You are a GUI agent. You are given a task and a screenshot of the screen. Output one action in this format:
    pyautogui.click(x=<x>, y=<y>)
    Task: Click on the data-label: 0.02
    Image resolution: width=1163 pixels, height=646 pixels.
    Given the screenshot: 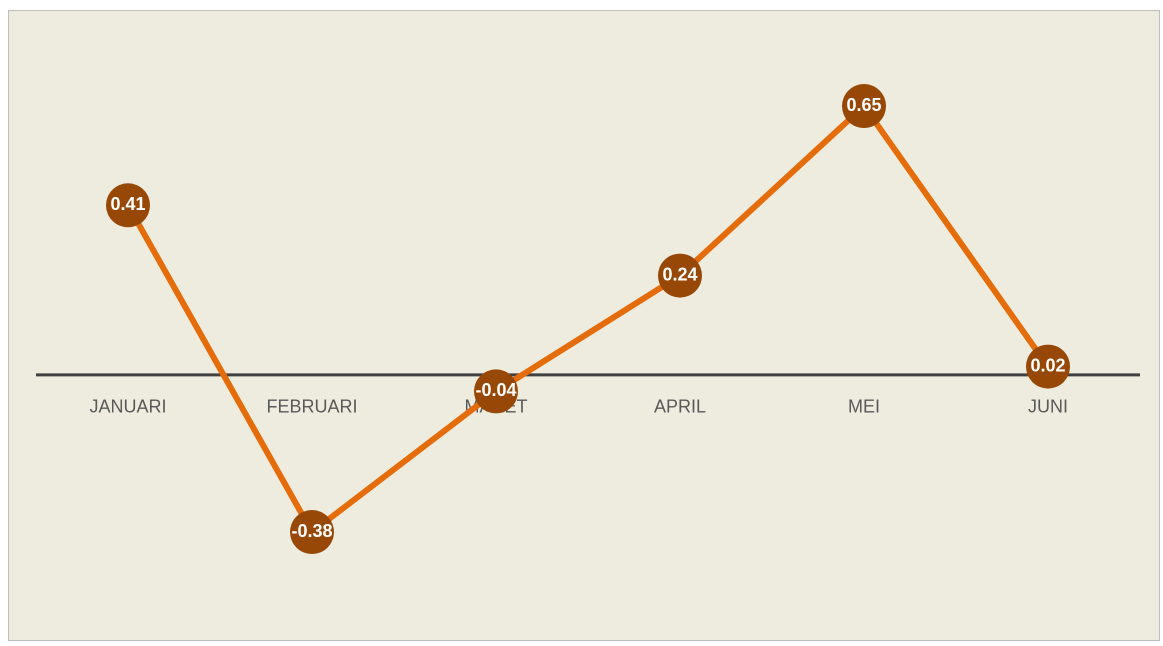 What is the action you would take?
    pyautogui.click(x=1047, y=365)
    